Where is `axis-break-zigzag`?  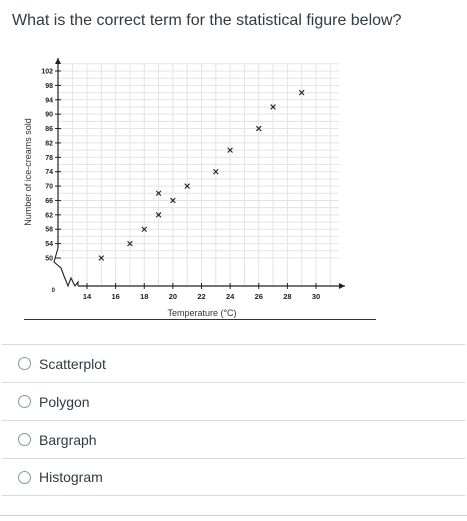 axis-break-zigzag is located at coordinates (66, 267).